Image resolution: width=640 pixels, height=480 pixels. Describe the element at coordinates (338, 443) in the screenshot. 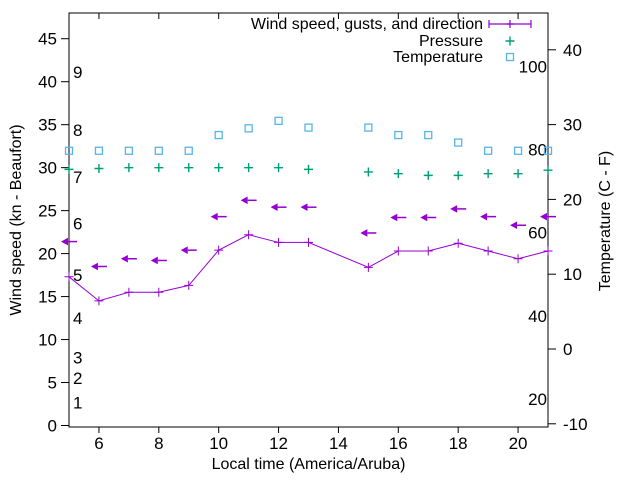

I see `x-axis-tick-label: 14` at that location.